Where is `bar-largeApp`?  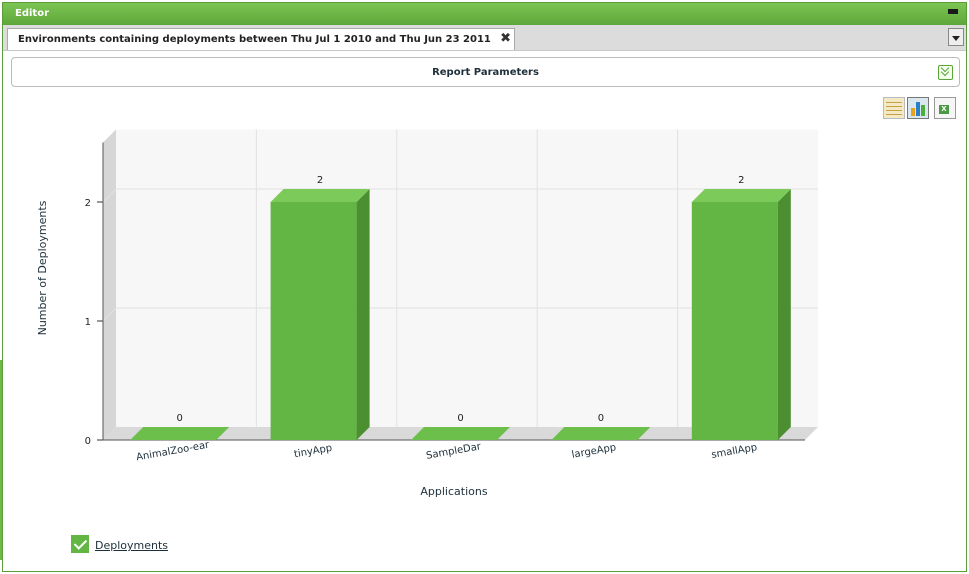
bar-largeApp is located at coordinates (601, 433).